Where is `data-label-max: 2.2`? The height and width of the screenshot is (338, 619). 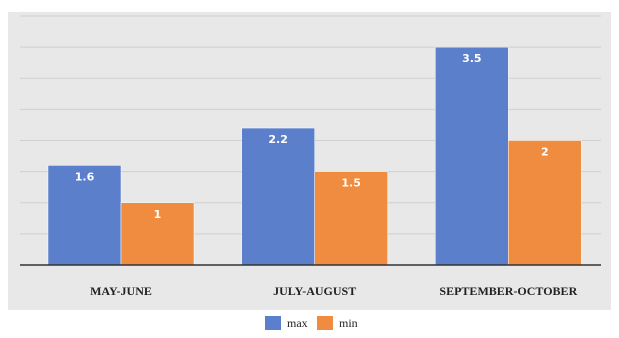 data-label-max: 2.2 is located at coordinates (278, 139).